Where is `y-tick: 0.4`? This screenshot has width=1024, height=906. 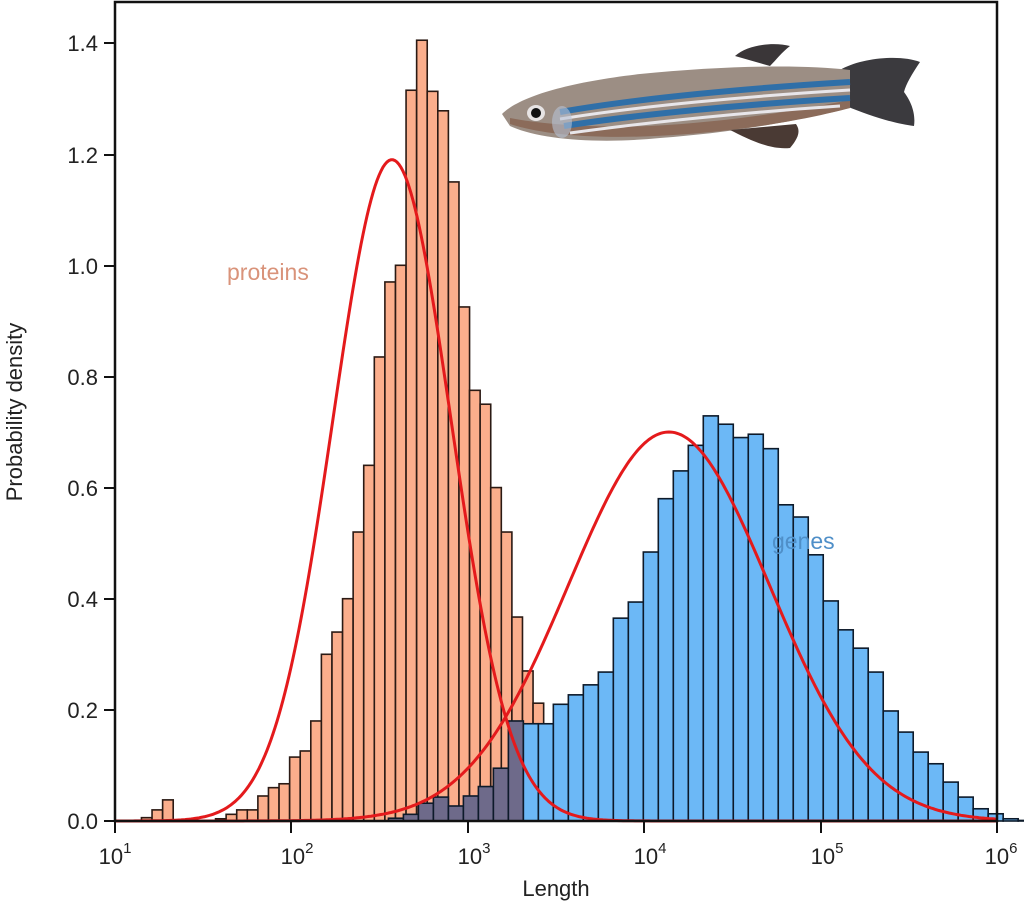
y-tick: 0.4 is located at coordinates (91, 599).